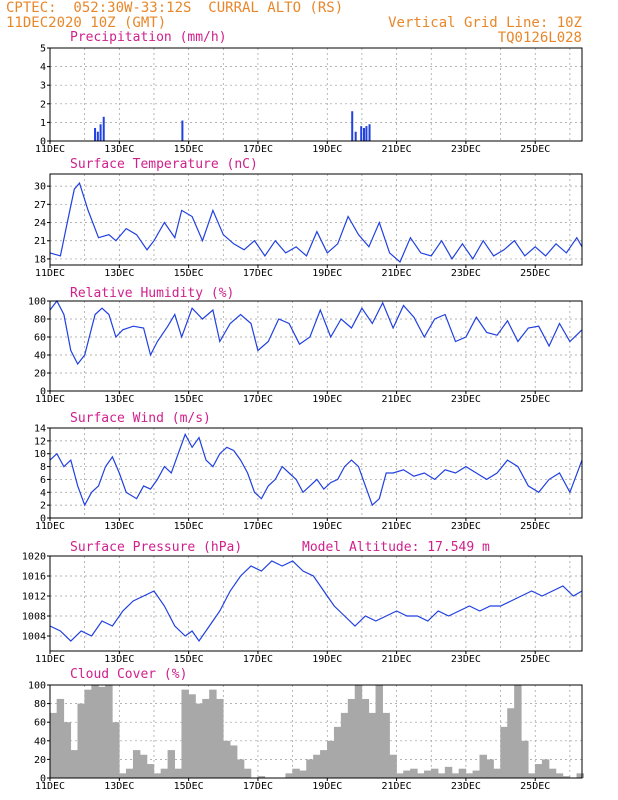 This screenshot has height=800, width=618. Describe the element at coordinates (164, 164) in the screenshot. I see `panel-title: Surface Temperature (nC)` at that location.